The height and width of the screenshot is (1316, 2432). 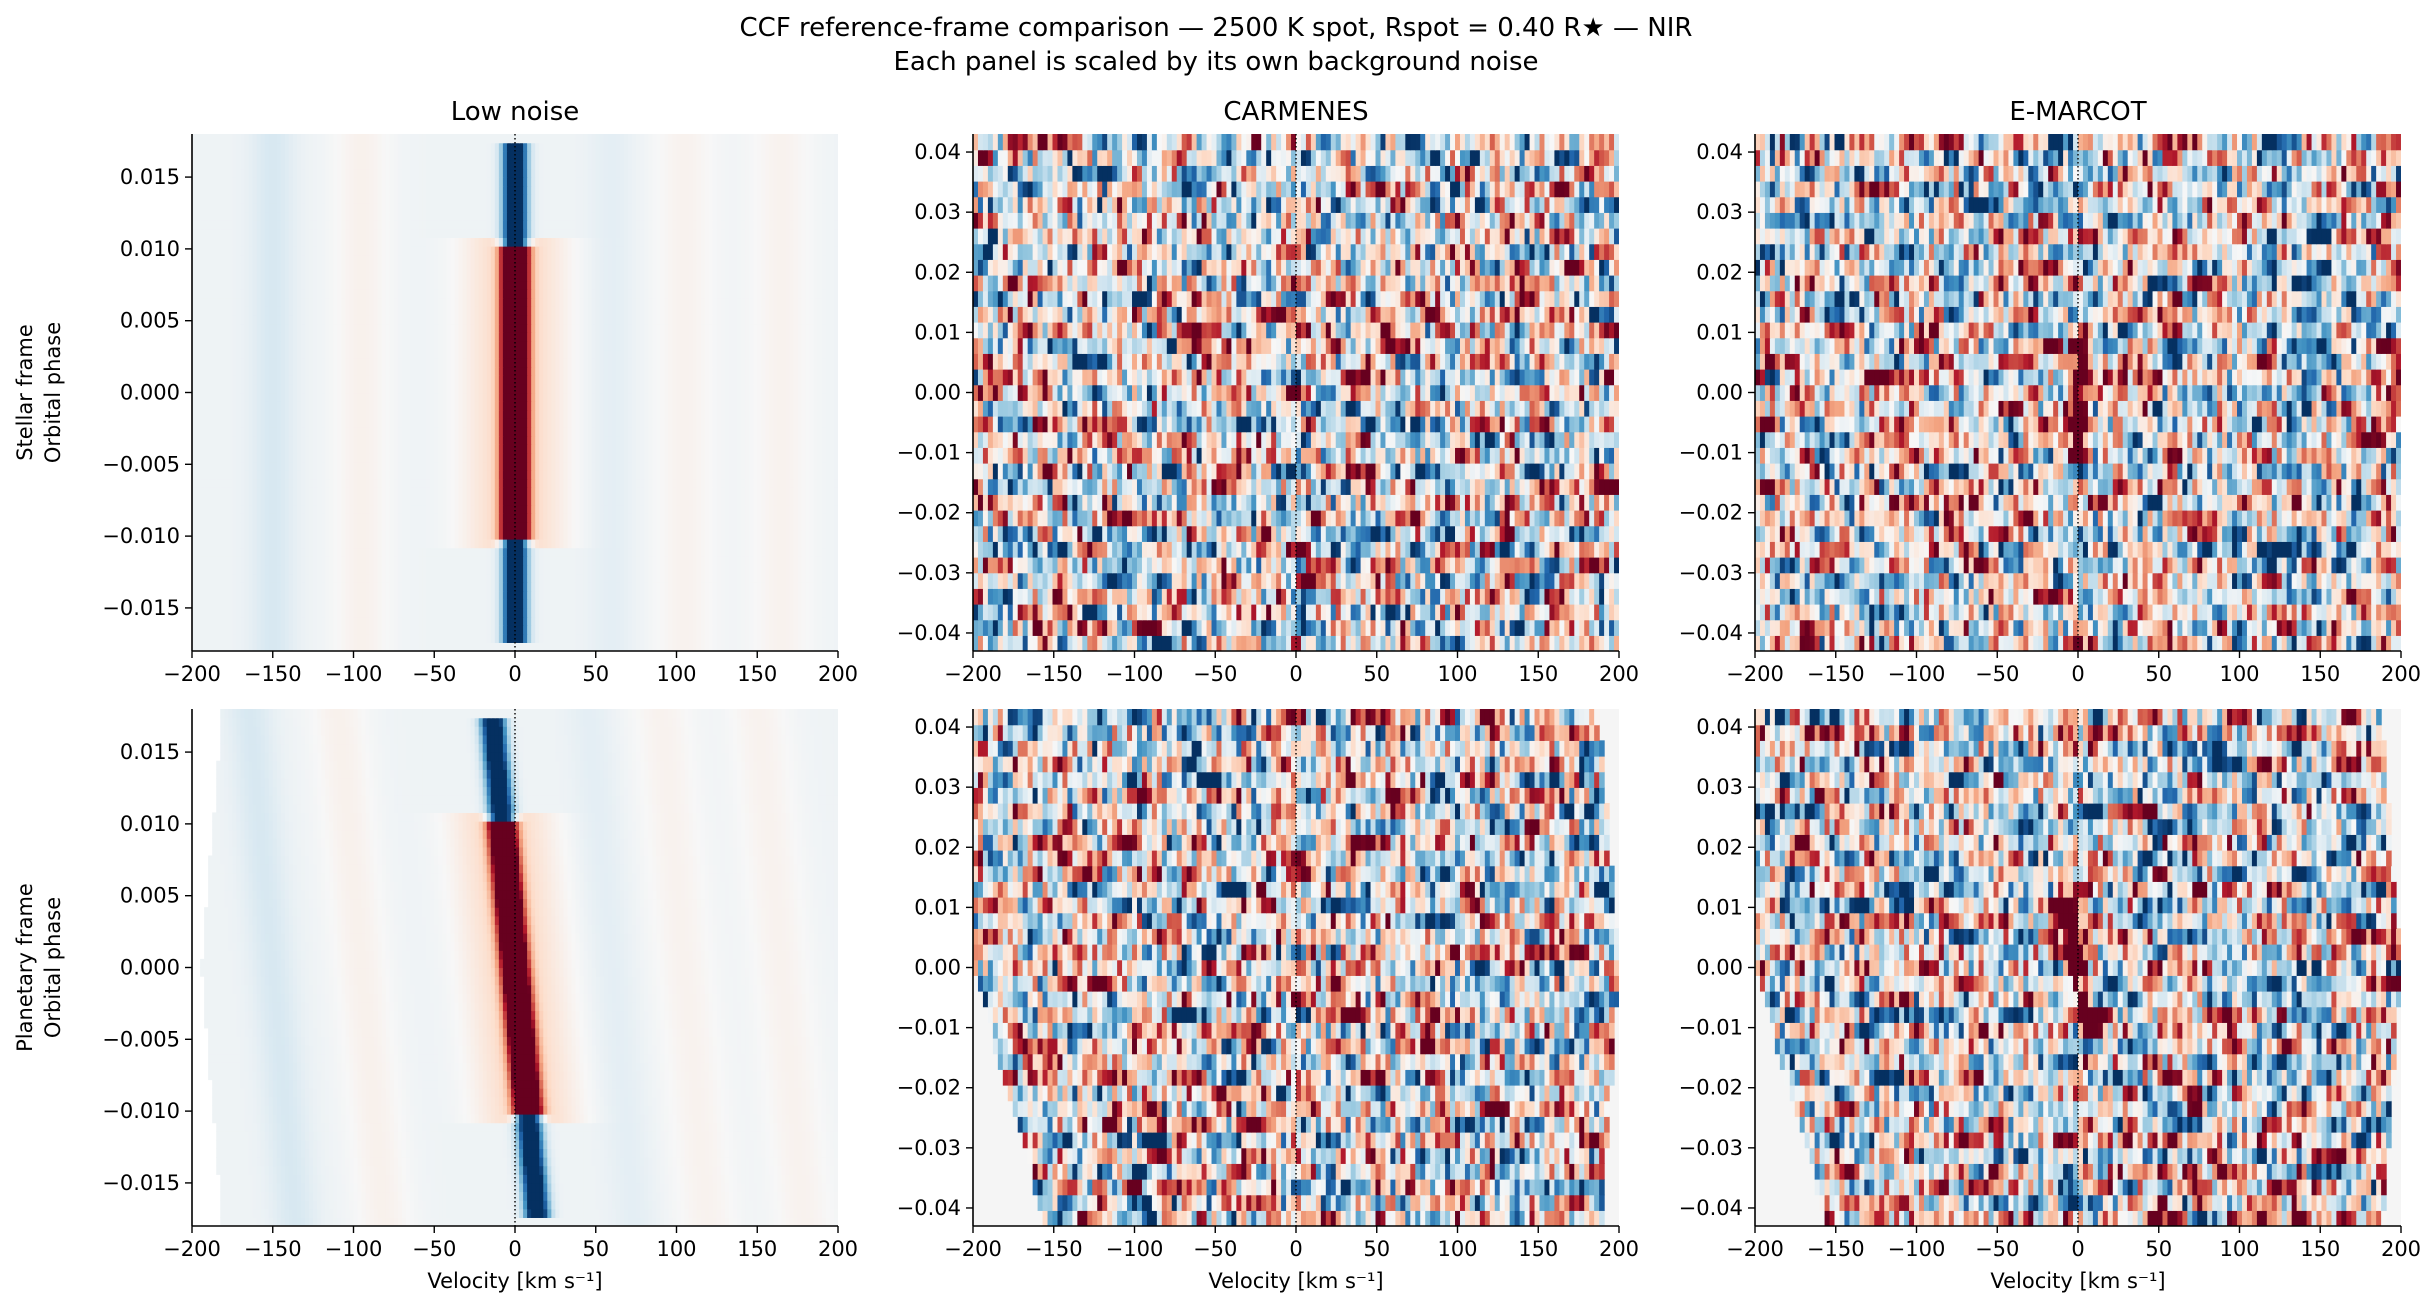 I want to click on y-tick-label: 0.010, so click(x=150, y=824).